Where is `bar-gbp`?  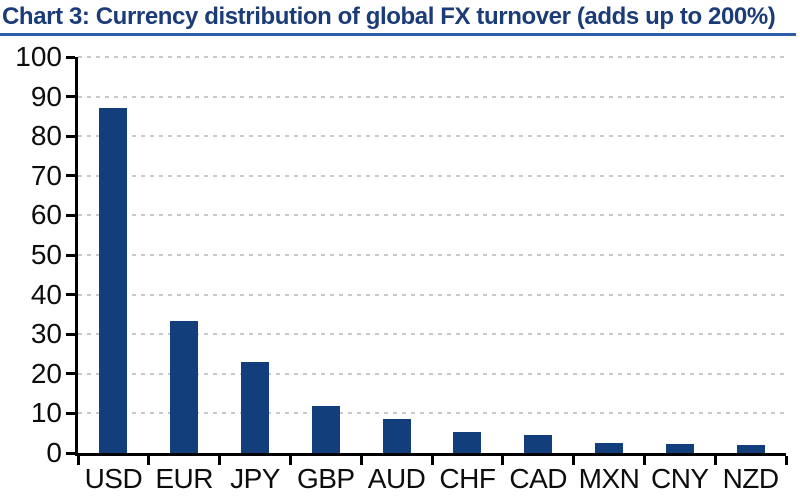
bar-gbp is located at coordinates (325, 429).